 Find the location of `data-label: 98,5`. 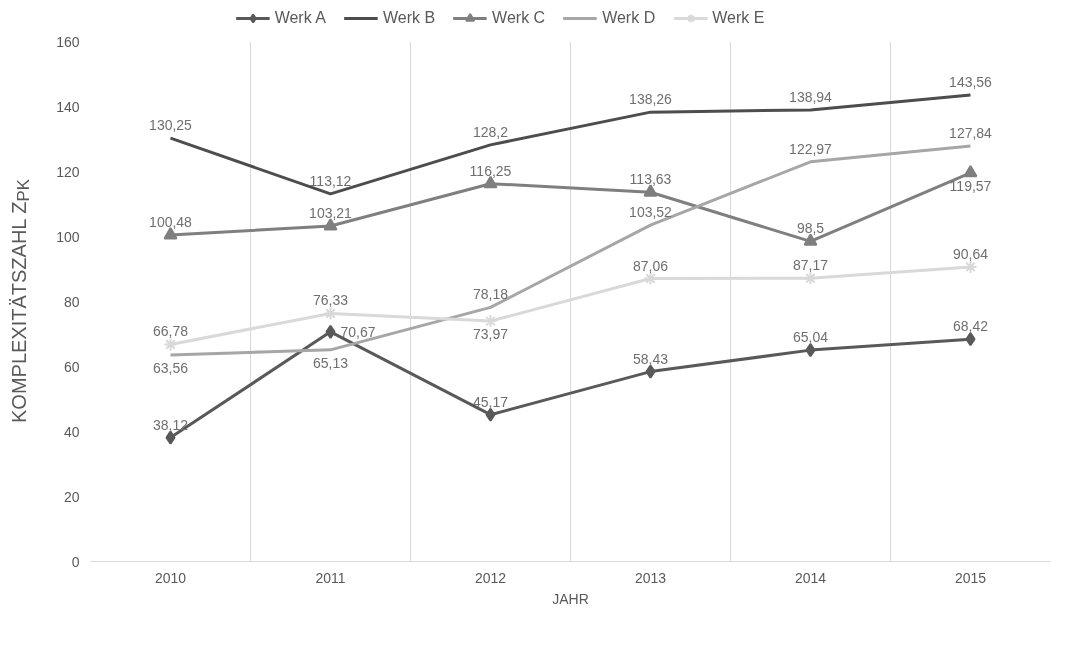

data-label: 98,5 is located at coordinates (810, 228).